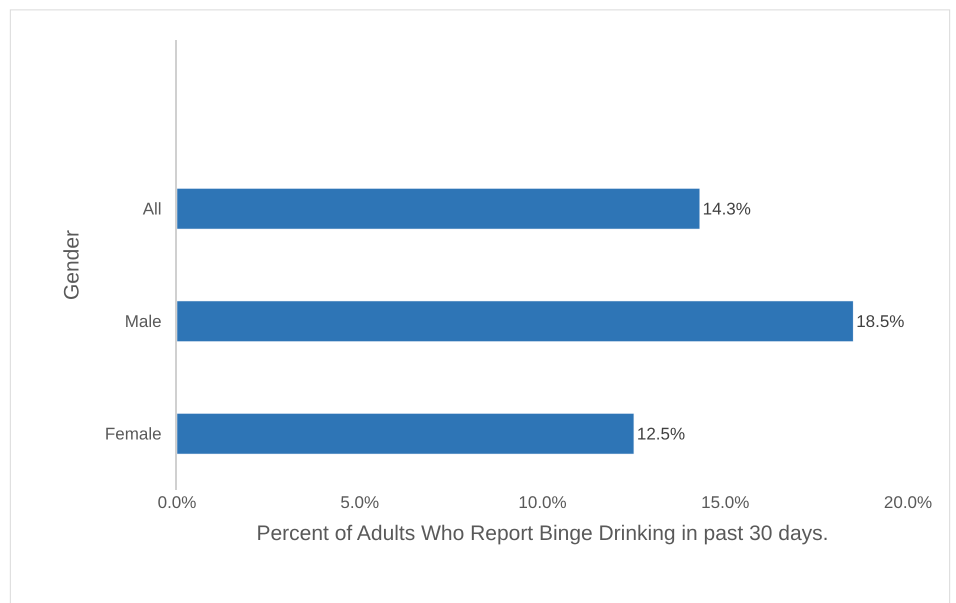 The width and height of the screenshot is (956, 603). Describe the element at coordinates (72, 265) in the screenshot. I see `y-axis-title: Gender` at that location.